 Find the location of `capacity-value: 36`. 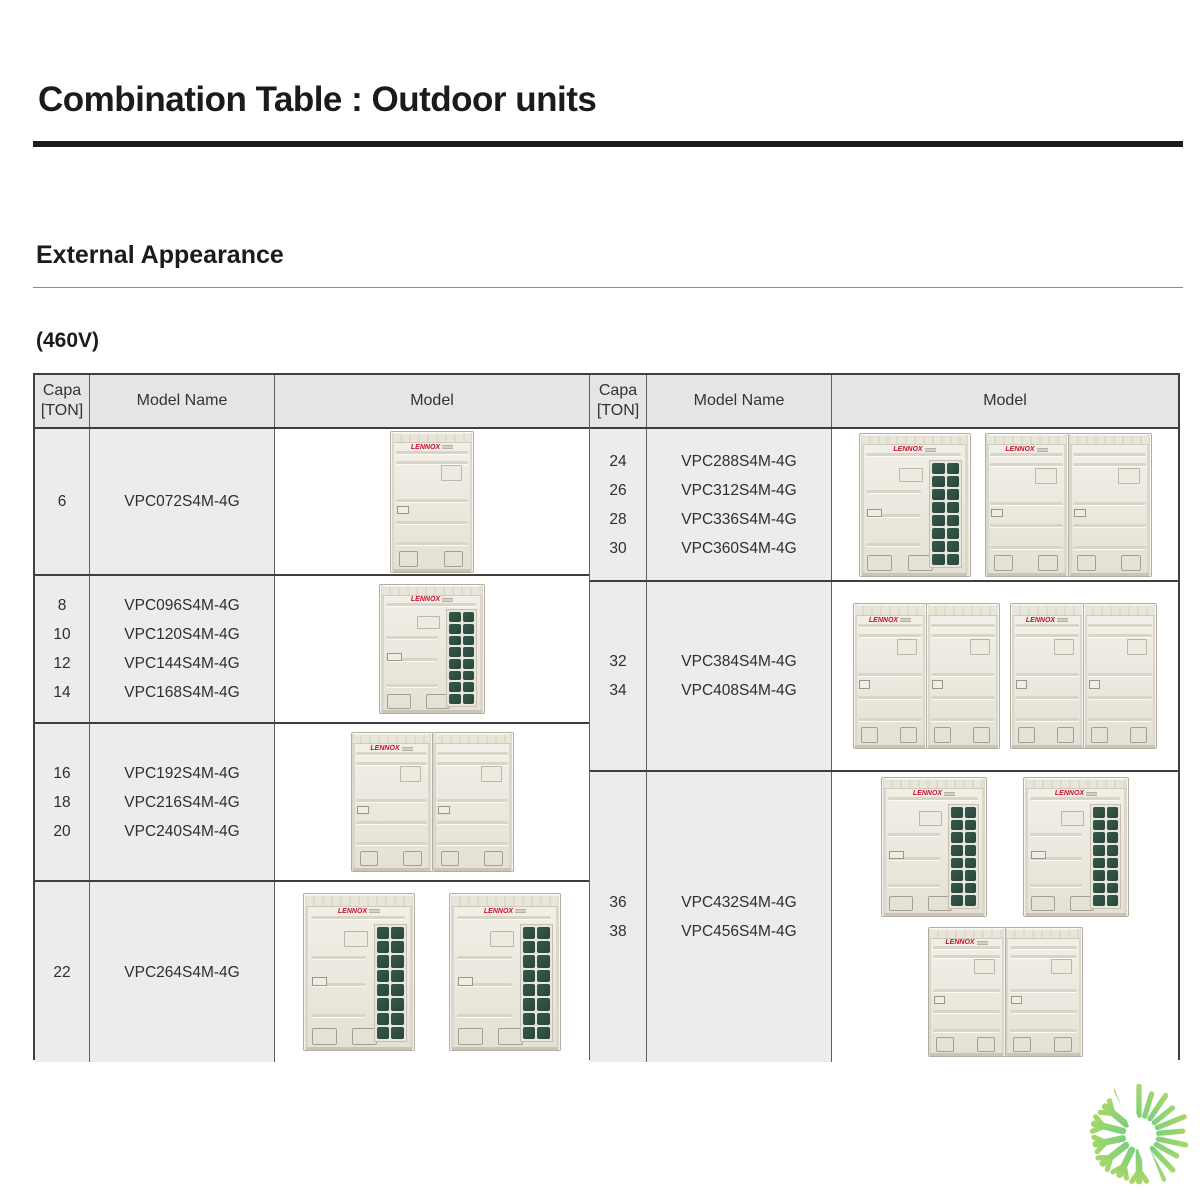

capacity-value: 36 is located at coordinates (618, 902).